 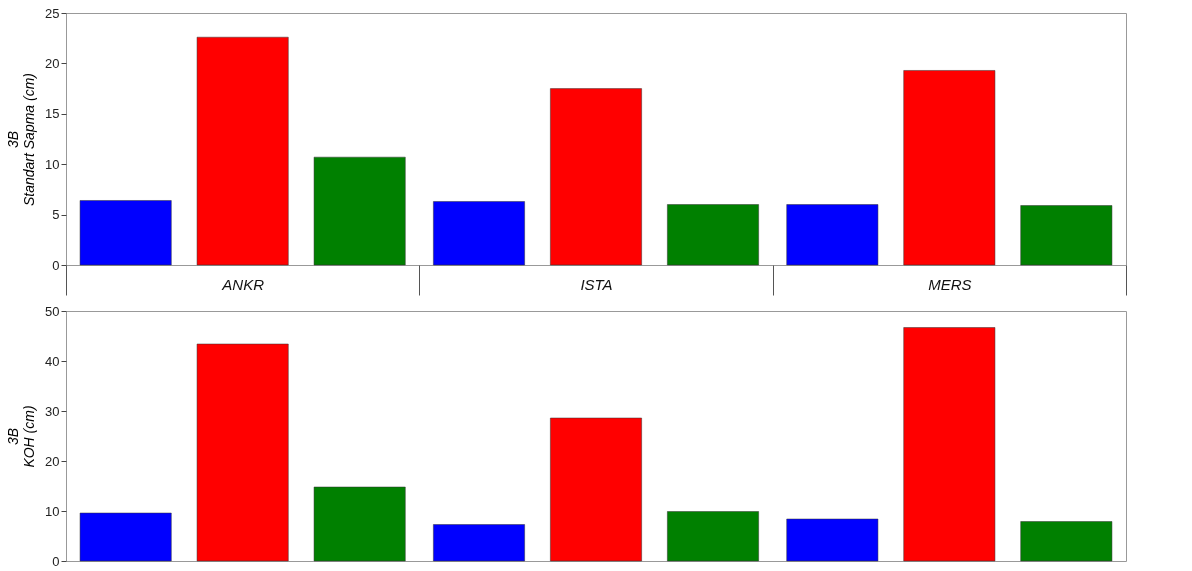 What do you see at coordinates (52, 361) in the screenshot?
I see `y-tick-label: 40` at bounding box center [52, 361].